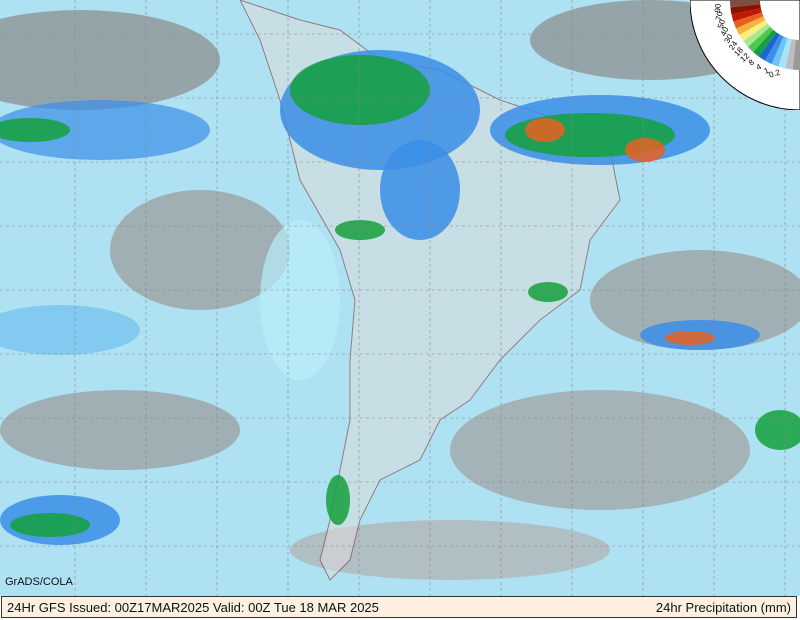 This screenshot has width=800, height=620. Describe the element at coordinates (718, 8) in the screenshot. I see `legend-level-label: 90` at that location.